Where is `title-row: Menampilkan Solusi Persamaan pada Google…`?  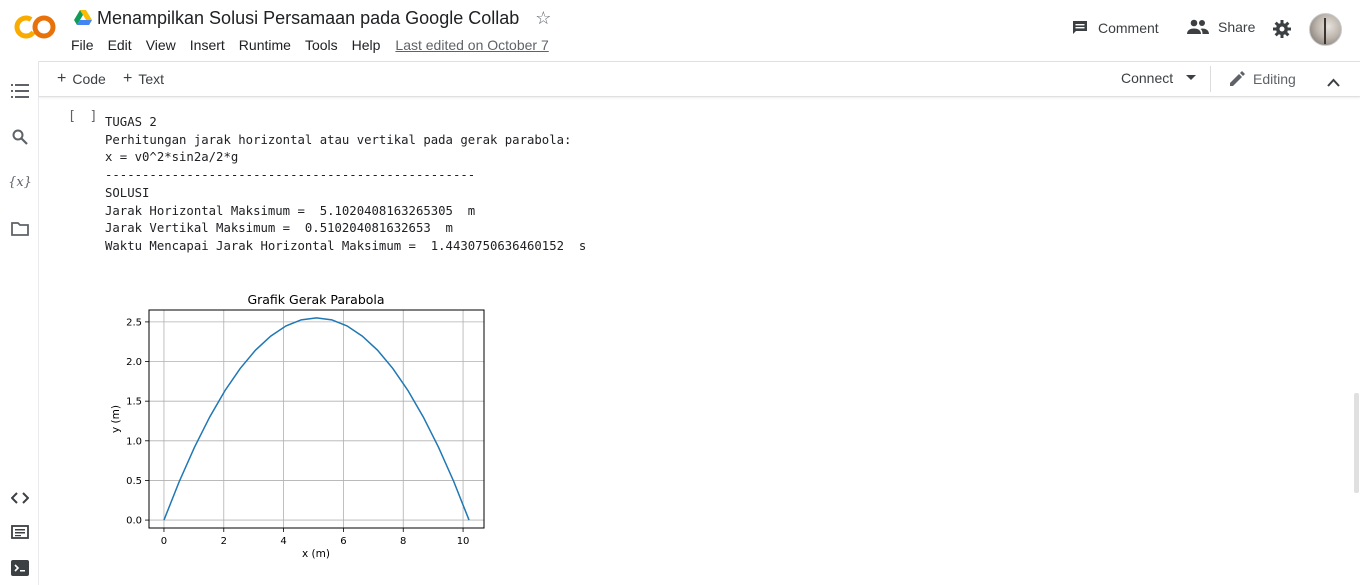
title-row: Menampilkan Solusi Persamaan pada Google… is located at coordinates (312, 18).